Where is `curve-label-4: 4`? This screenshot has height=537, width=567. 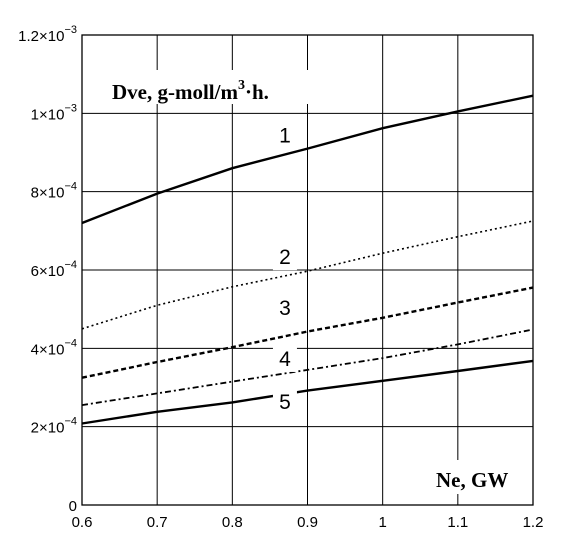
curve-label-4: 4 is located at coordinates (285, 359).